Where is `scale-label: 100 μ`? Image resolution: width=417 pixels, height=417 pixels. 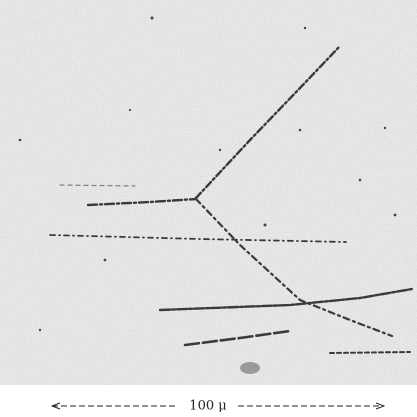
scale-label: 100 μ is located at coordinates (207, 406).